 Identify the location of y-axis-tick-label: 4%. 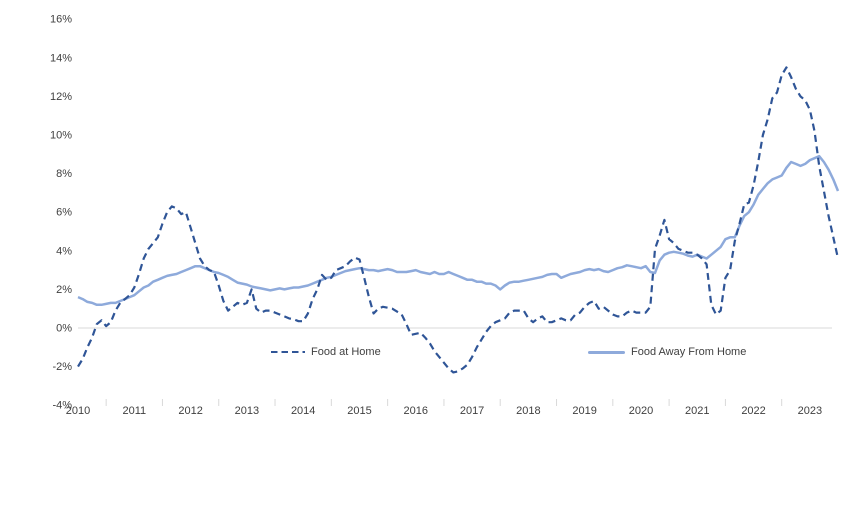
(64, 251).